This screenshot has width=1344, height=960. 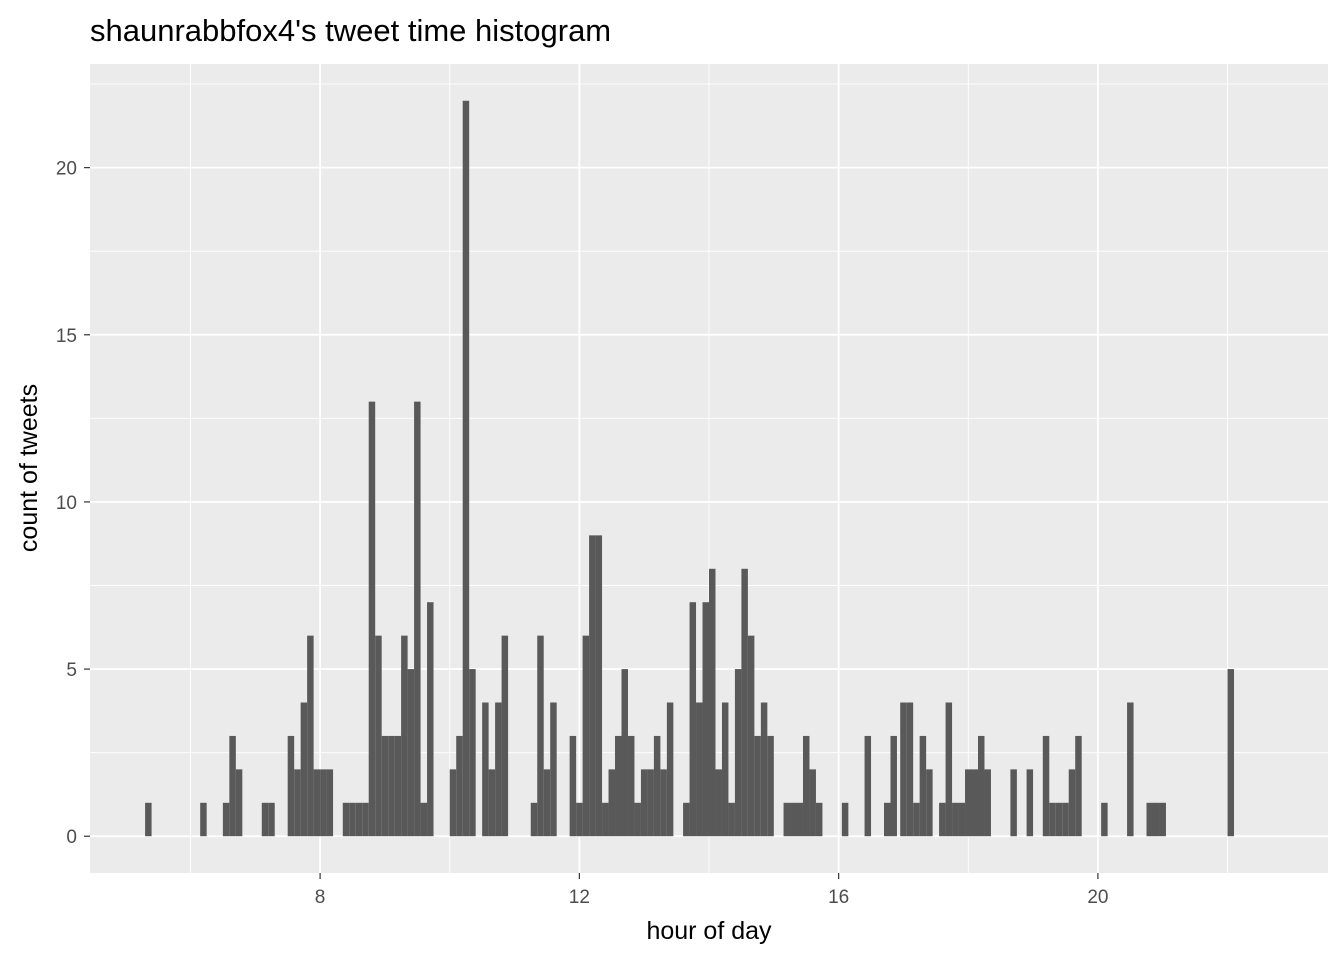 I want to click on y-tick-label: 10, so click(x=66, y=503).